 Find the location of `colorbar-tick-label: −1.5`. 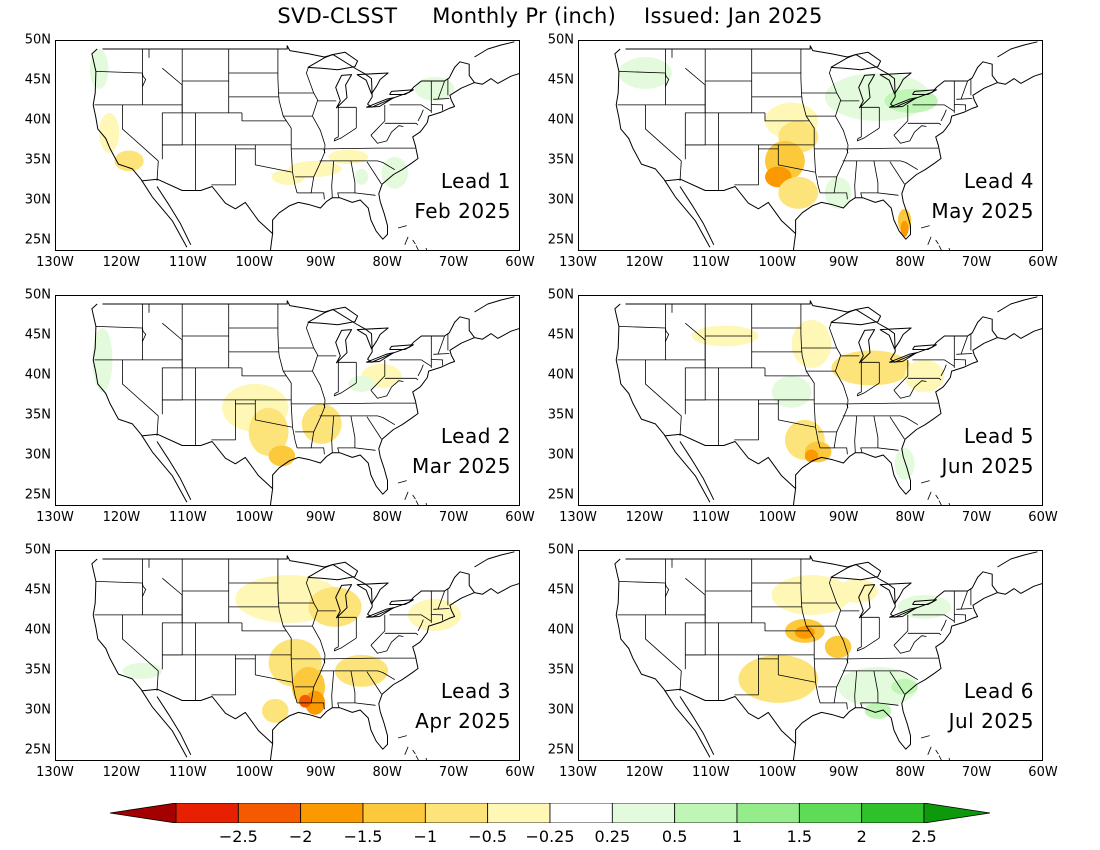

colorbar-tick-label: −1.5 is located at coordinates (363, 836).